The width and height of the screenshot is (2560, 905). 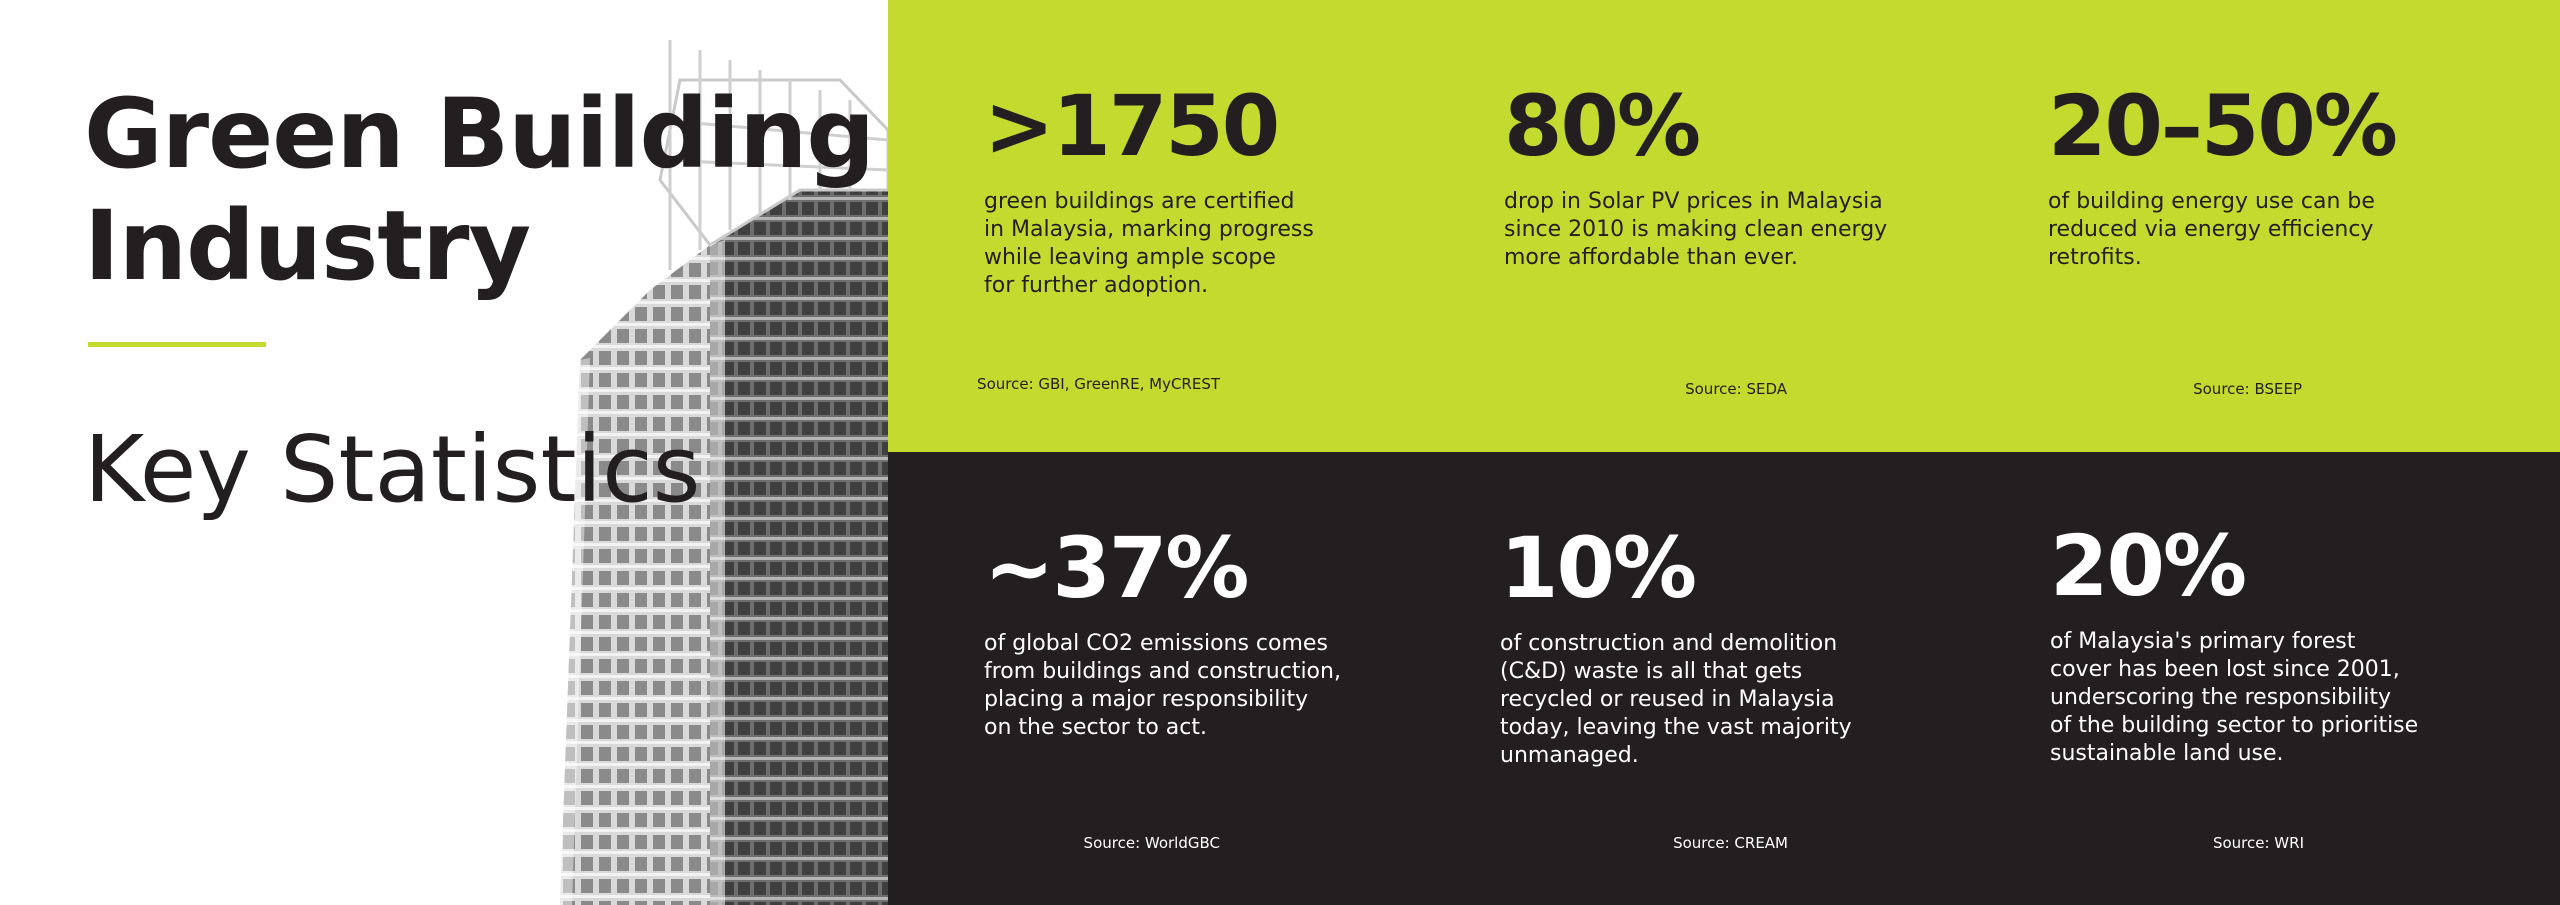 What do you see at coordinates (2247, 389) in the screenshot?
I see `stat-source: Source: BSEEP` at bounding box center [2247, 389].